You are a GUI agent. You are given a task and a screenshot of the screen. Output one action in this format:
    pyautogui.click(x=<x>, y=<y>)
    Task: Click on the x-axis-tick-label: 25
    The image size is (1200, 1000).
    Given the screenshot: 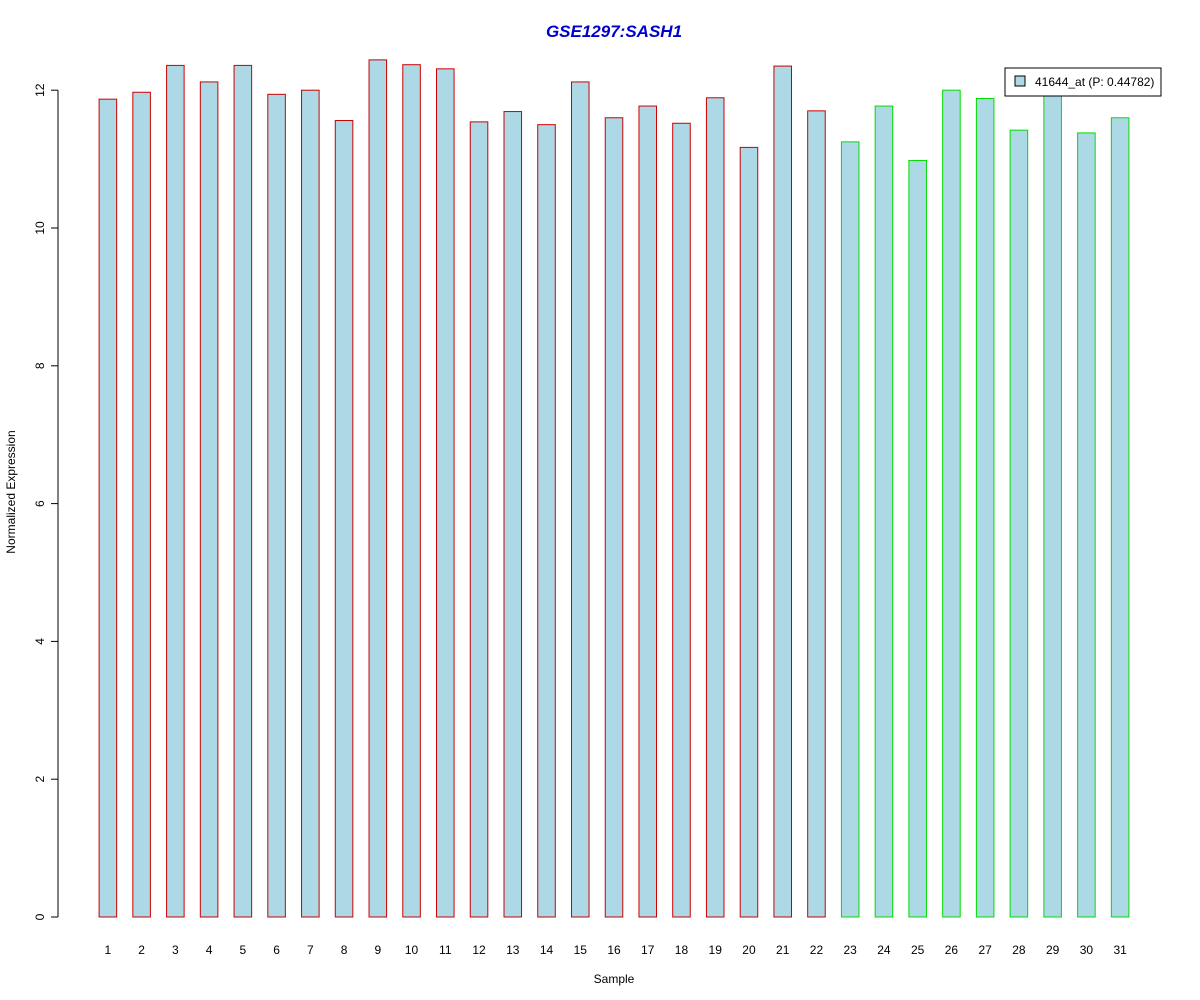 What is the action you would take?
    pyautogui.click(x=918, y=950)
    